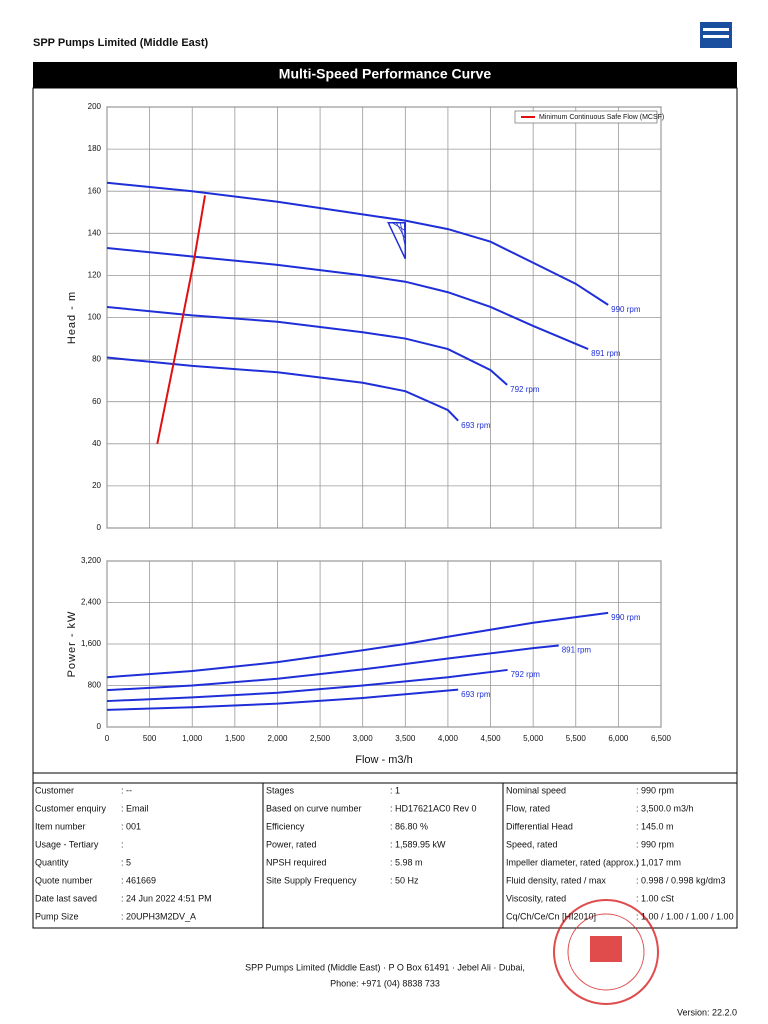 Image resolution: width=768 pixels, height=1024 pixels. I want to click on logo, so click(716, 35).